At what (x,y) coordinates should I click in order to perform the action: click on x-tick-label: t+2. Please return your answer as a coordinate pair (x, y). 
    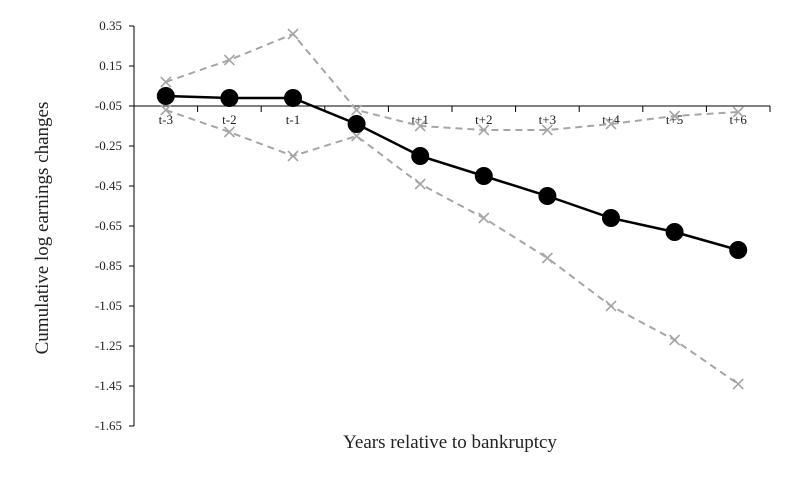
    Looking at the image, I should click on (483, 119).